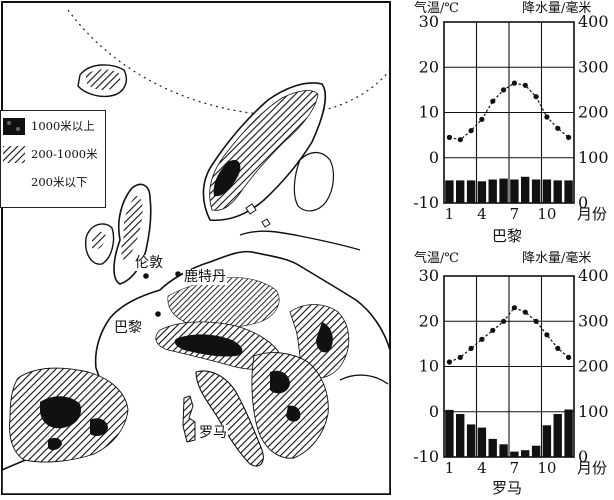 This screenshot has width=614, height=500. Describe the element at coordinates (509, 112) in the screenshot. I see `paris-plot-frame` at that location.